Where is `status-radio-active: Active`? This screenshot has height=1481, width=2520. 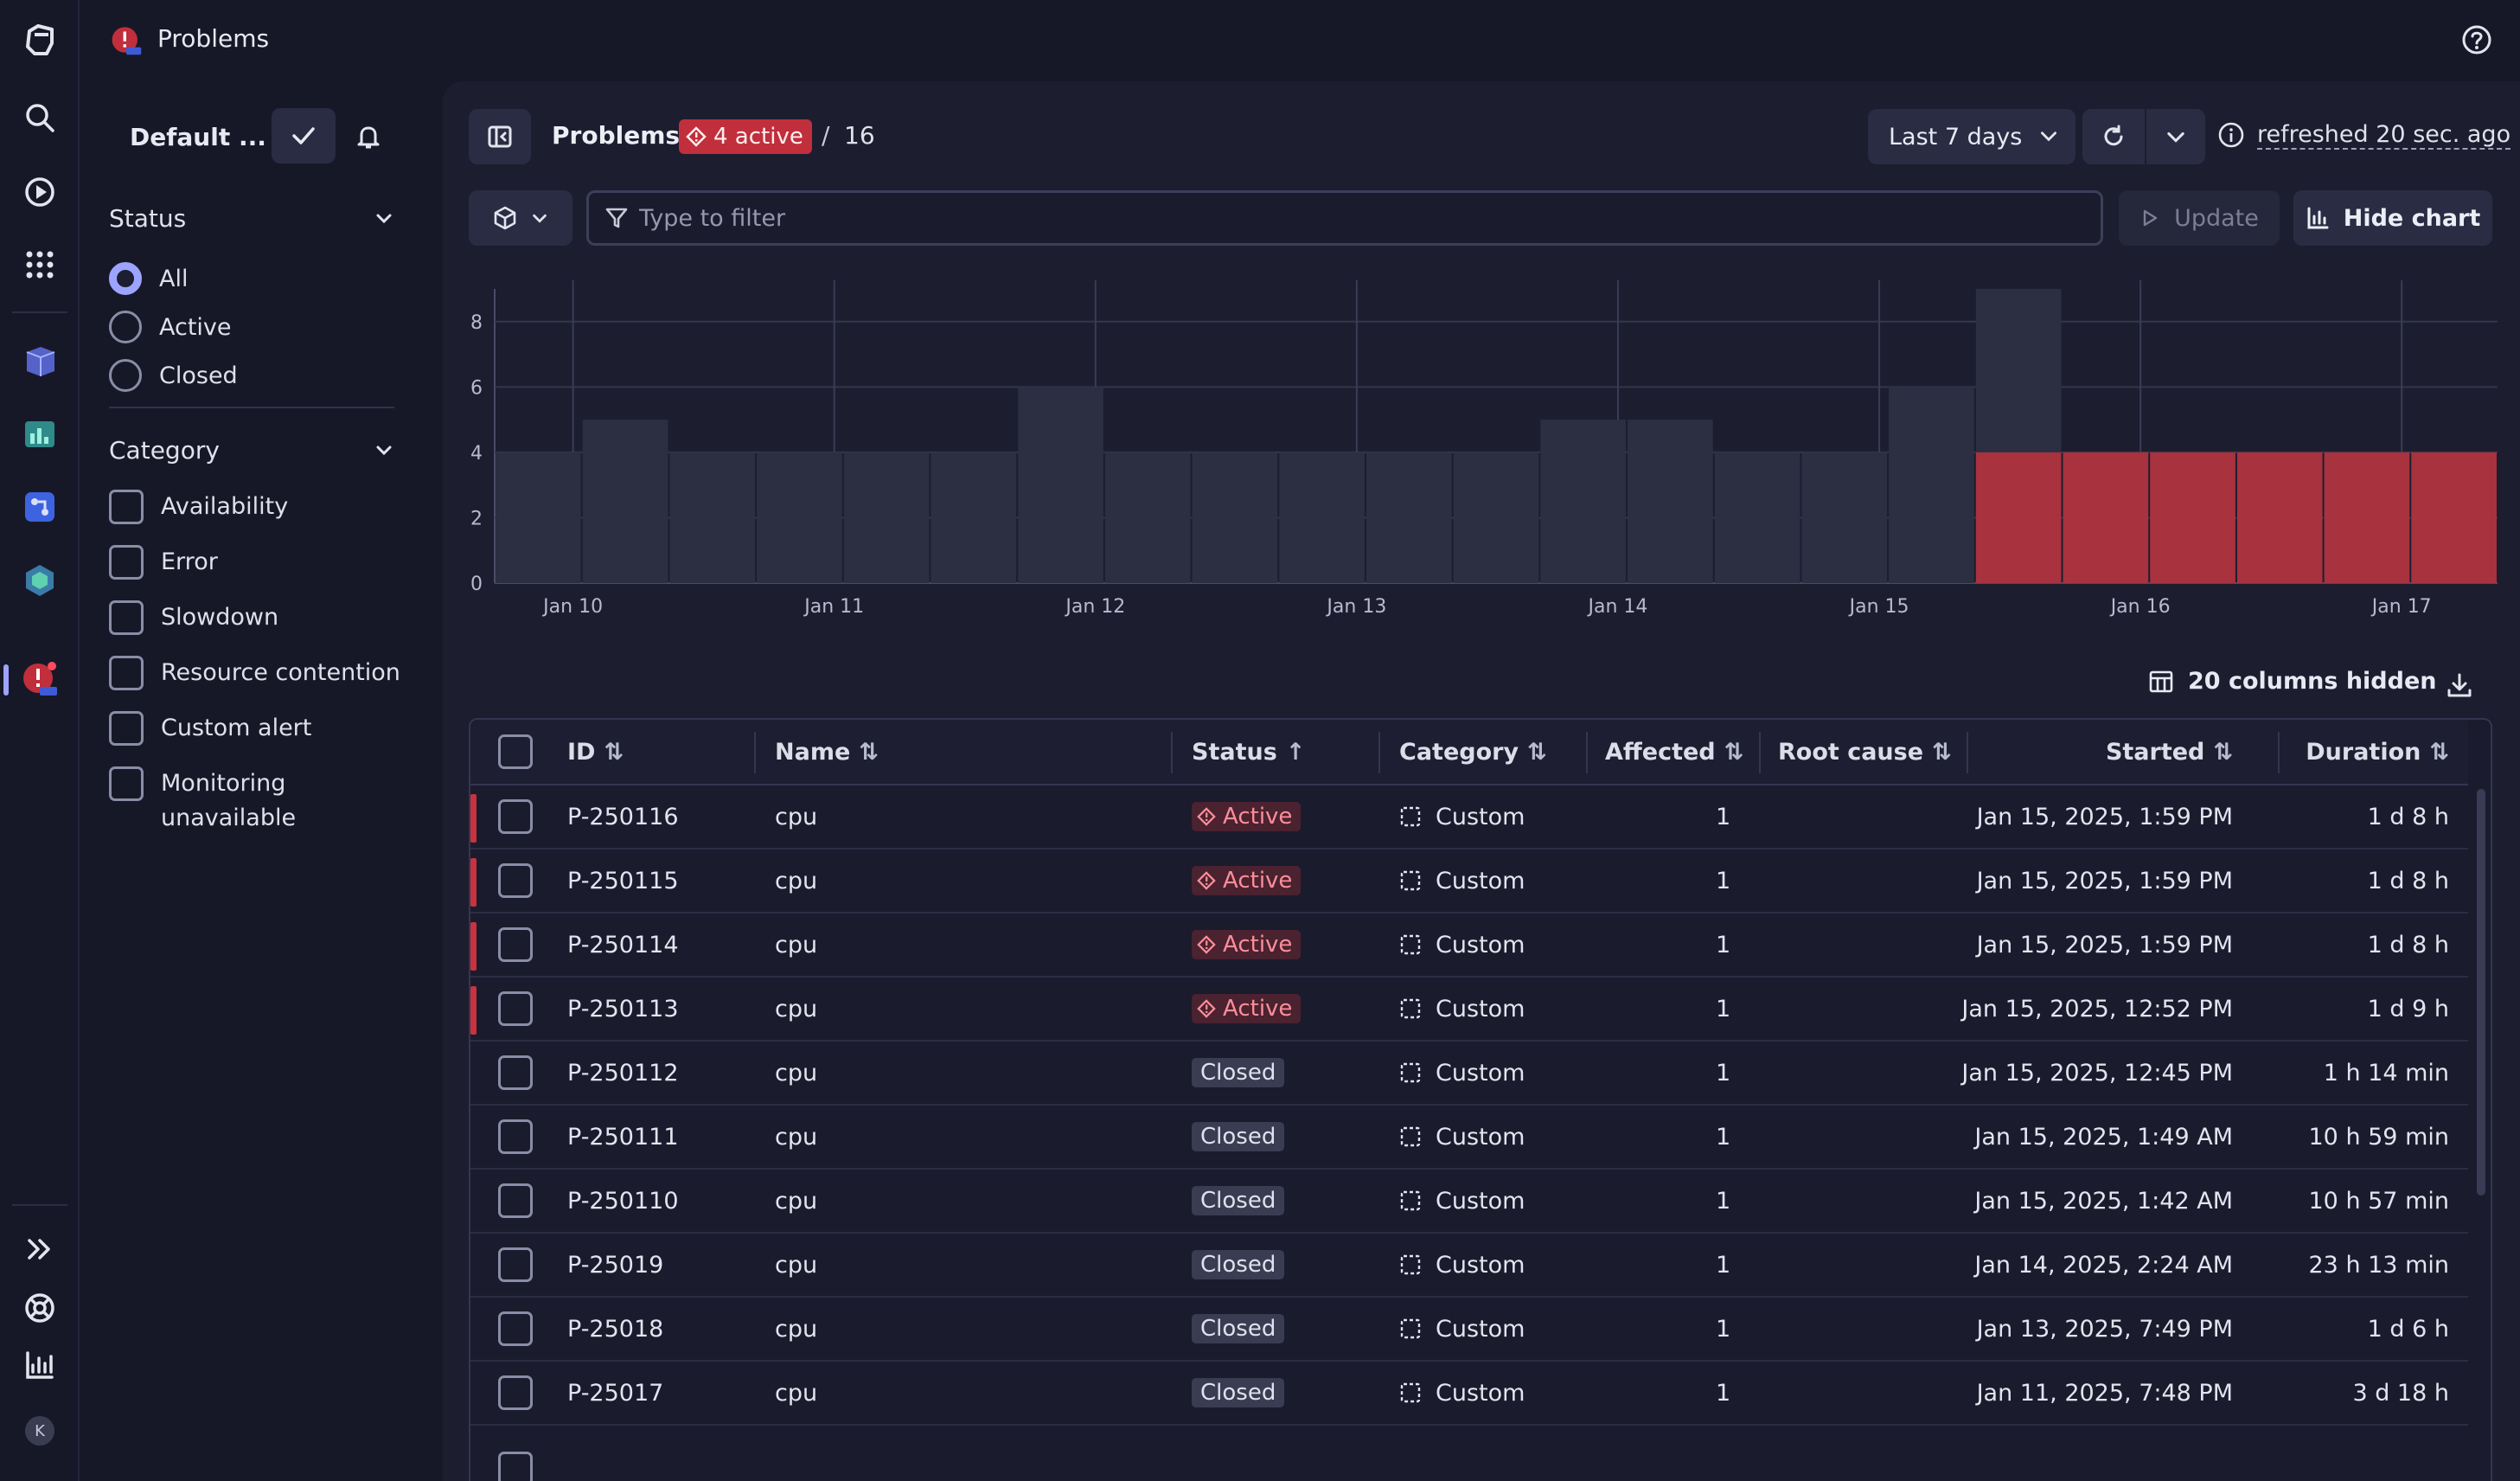
status-radio-active: Active is located at coordinates (170, 327).